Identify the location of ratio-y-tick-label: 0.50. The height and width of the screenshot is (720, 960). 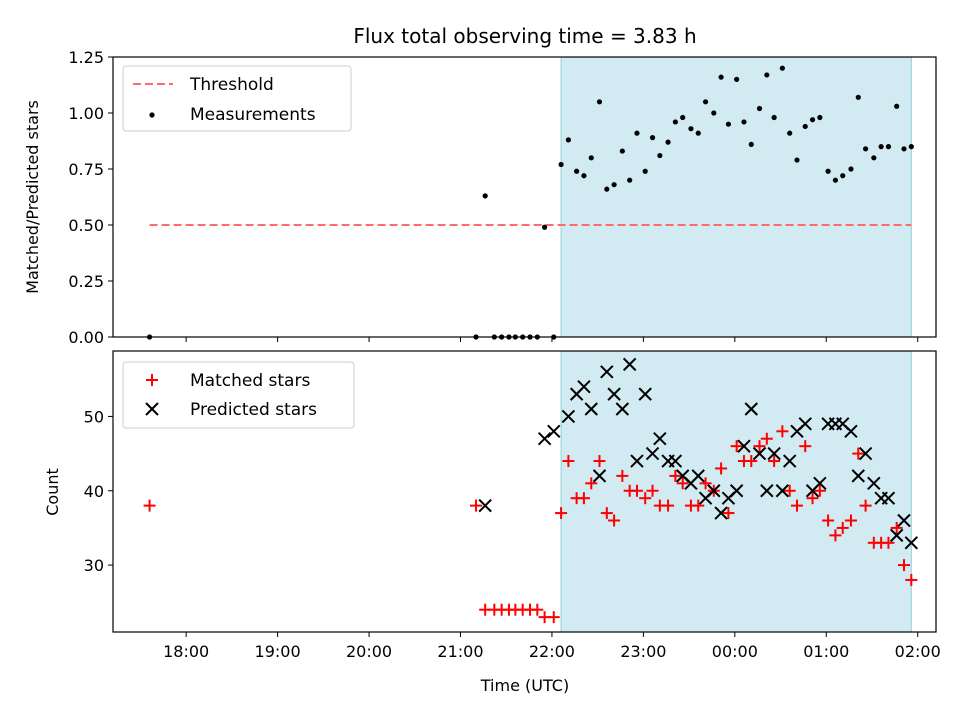
(86, 225).